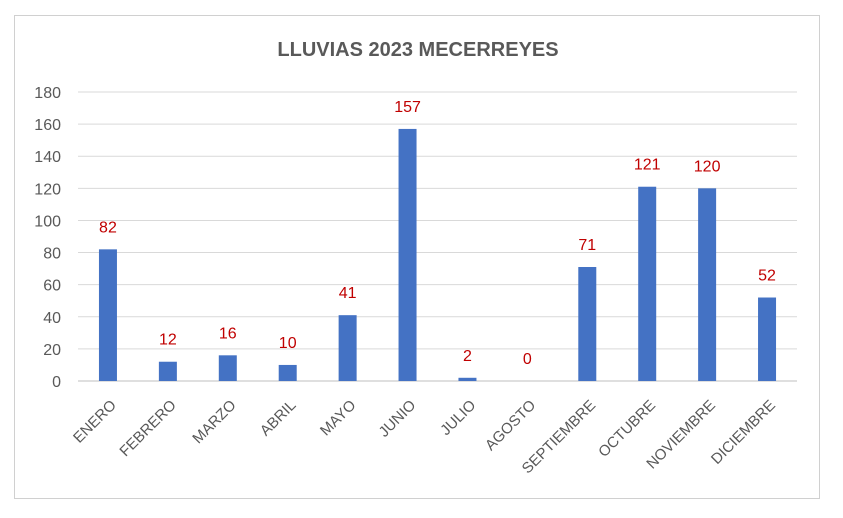 Image resolution: width=843 pixels, height=518 pixels. Describe the element at coordinates (47, 125) in the screenshot. I see `y-tick-label: 160` at that location.